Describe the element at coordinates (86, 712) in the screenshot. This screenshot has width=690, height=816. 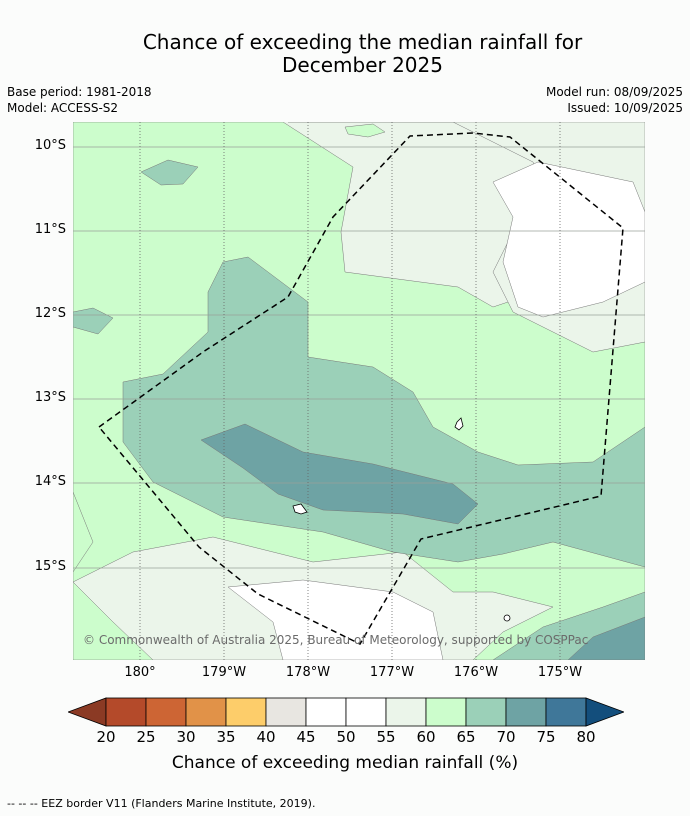
I see `colorbar-extend-low` at that location.